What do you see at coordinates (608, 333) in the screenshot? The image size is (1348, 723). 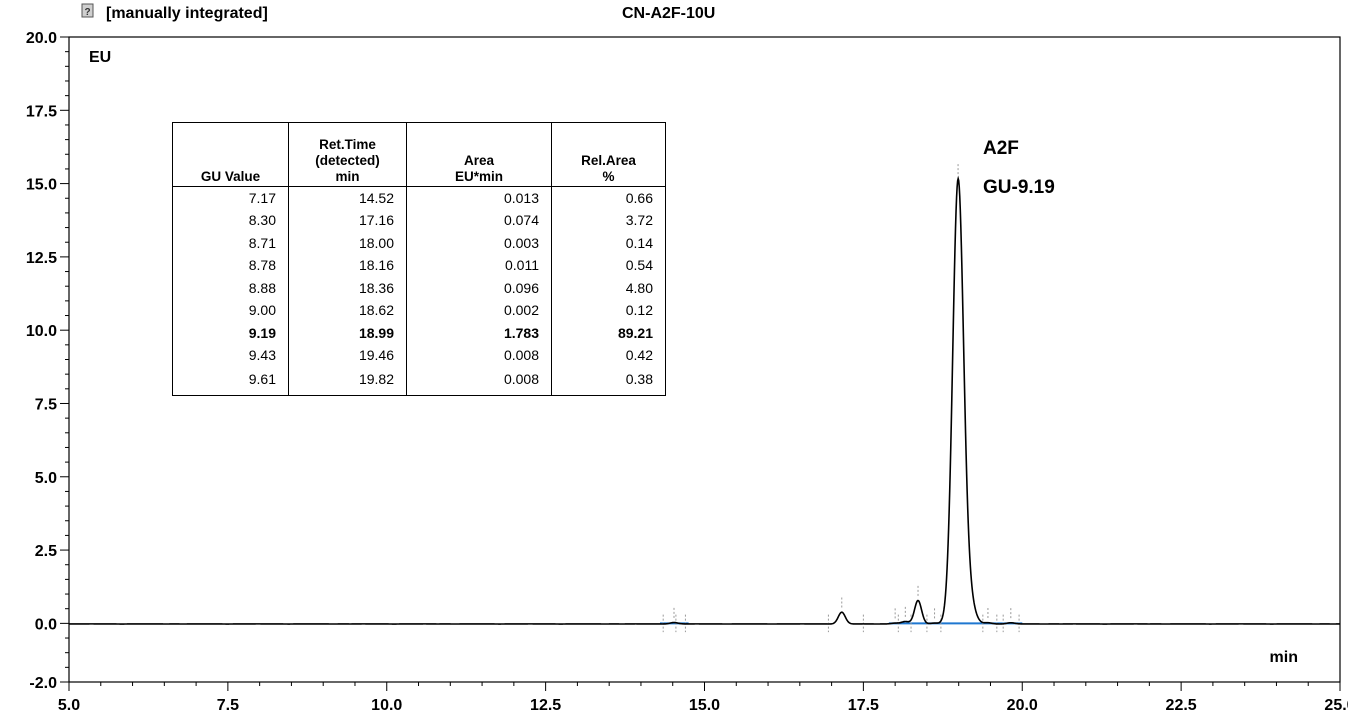 I see `table-cell: 89.21` at bounding box center [608, 333].